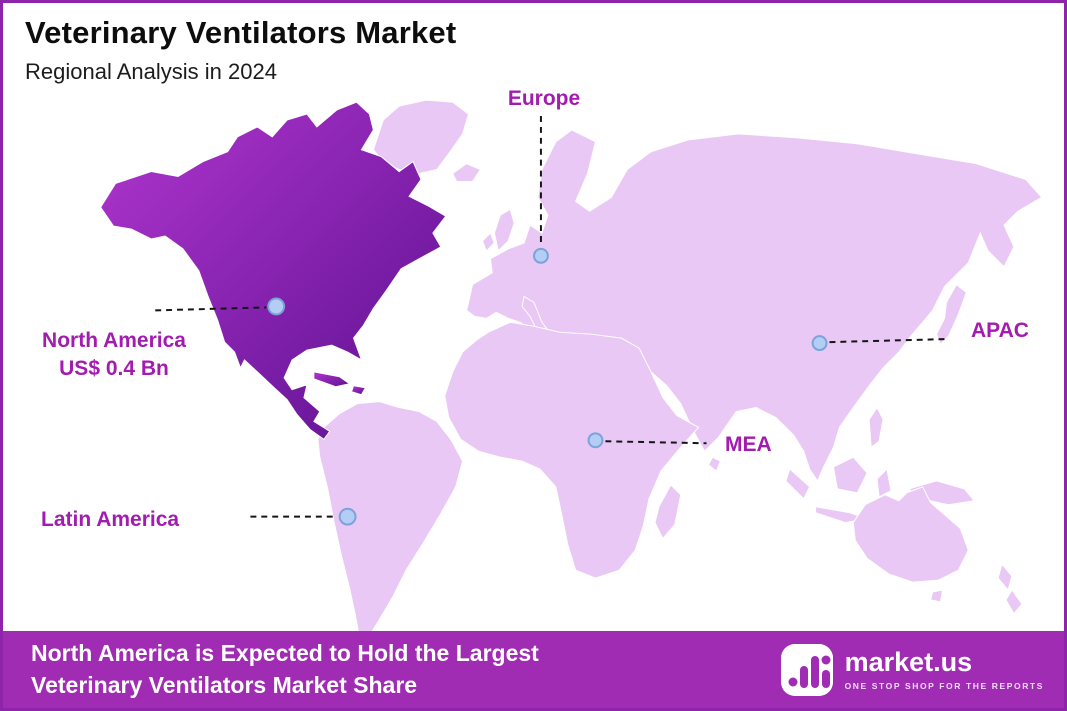 This screenshot has height=711, width=1067. Describe the element at coordinates (114, 368) in the screenshot. I see `label-north-america-value: US$ 0.4 Bn` at that location.